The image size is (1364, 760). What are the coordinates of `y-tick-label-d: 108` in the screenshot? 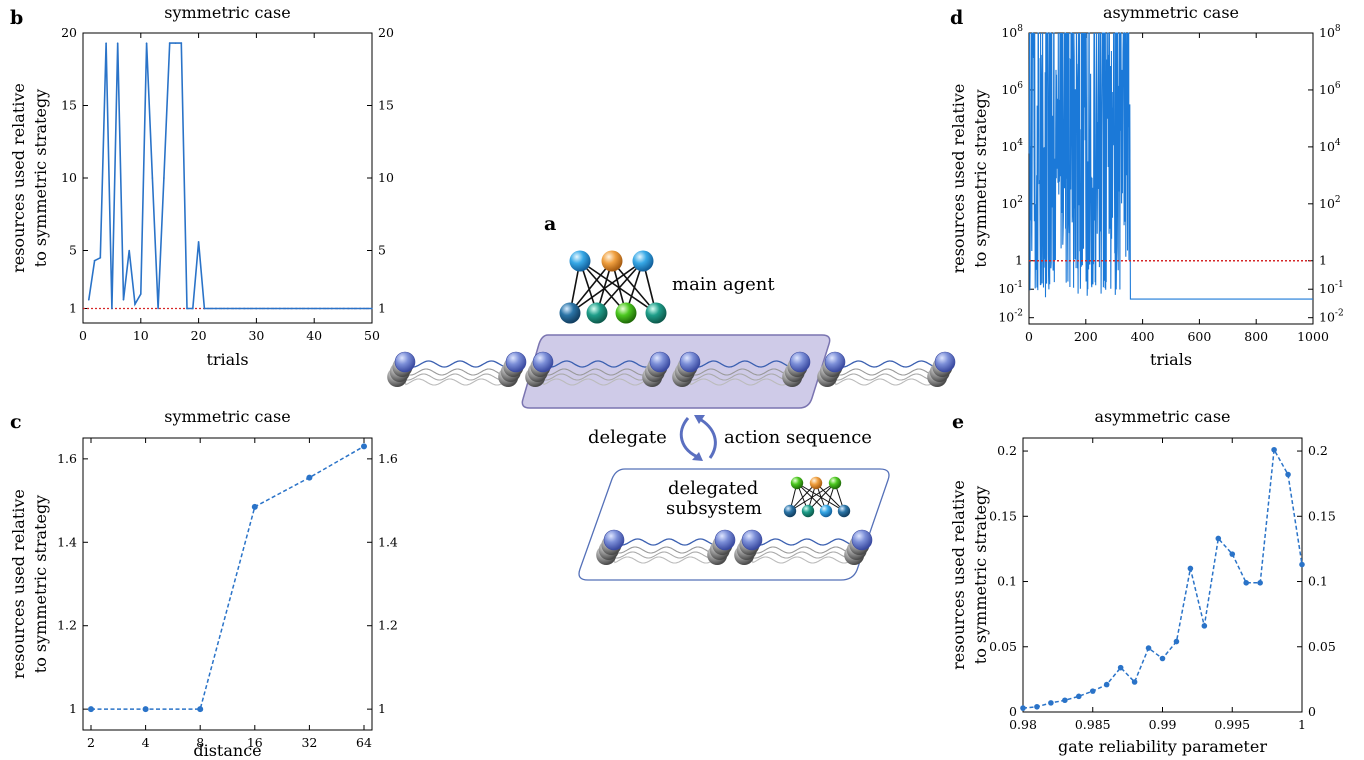 It's located at (1012, 32).